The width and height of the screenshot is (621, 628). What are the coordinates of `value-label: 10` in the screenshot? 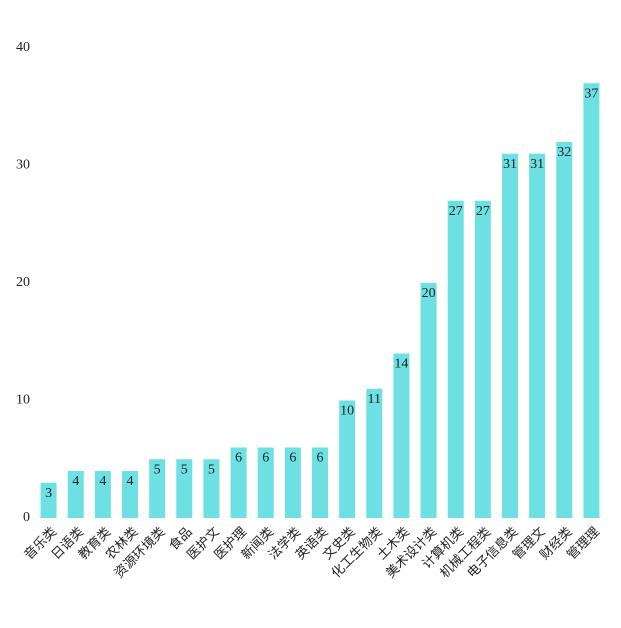 It's located at (347, 411).